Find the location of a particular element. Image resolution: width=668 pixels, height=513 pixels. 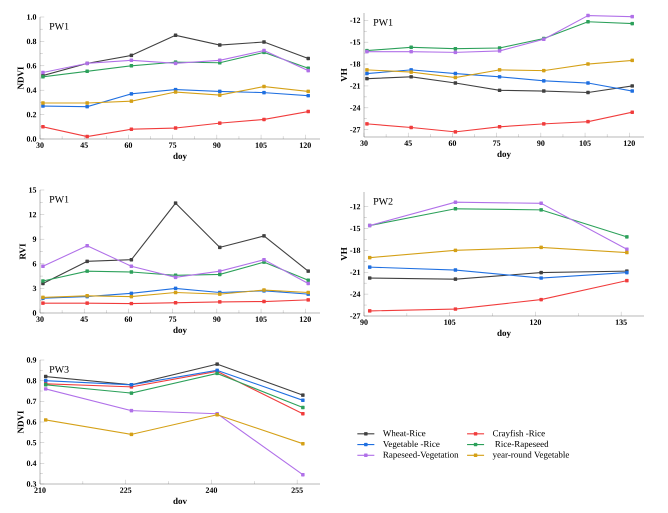

legend-label: year-round Vegetable is located at coordinates (531, 455).